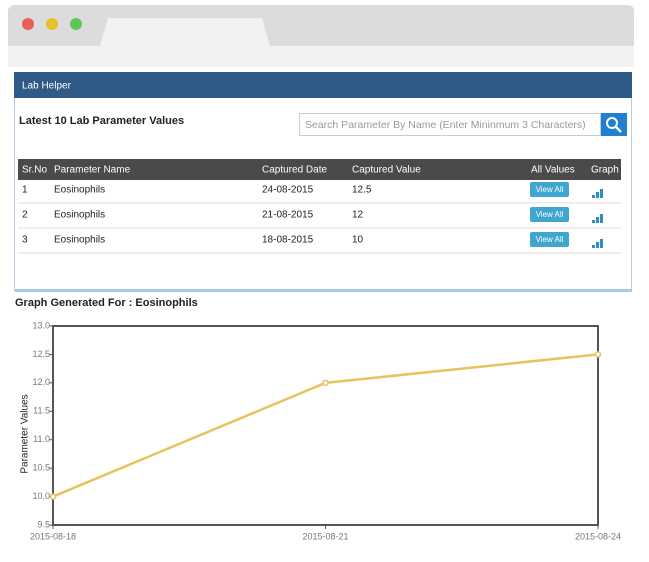  I want to click on y-tick-label: 10.0, so click(41, 496).